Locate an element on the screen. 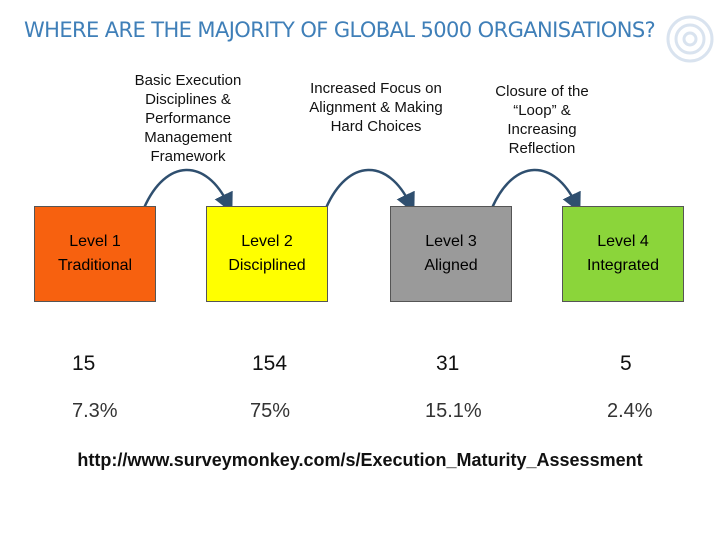  level-3-box: Level 3 Aligned is located at coordinates (451, 254).